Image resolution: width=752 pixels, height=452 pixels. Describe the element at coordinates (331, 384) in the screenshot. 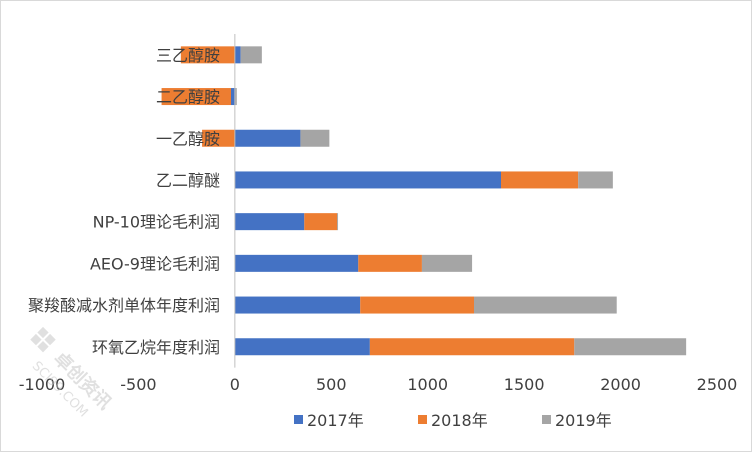

I see `x-tick-label: 500` at that location.